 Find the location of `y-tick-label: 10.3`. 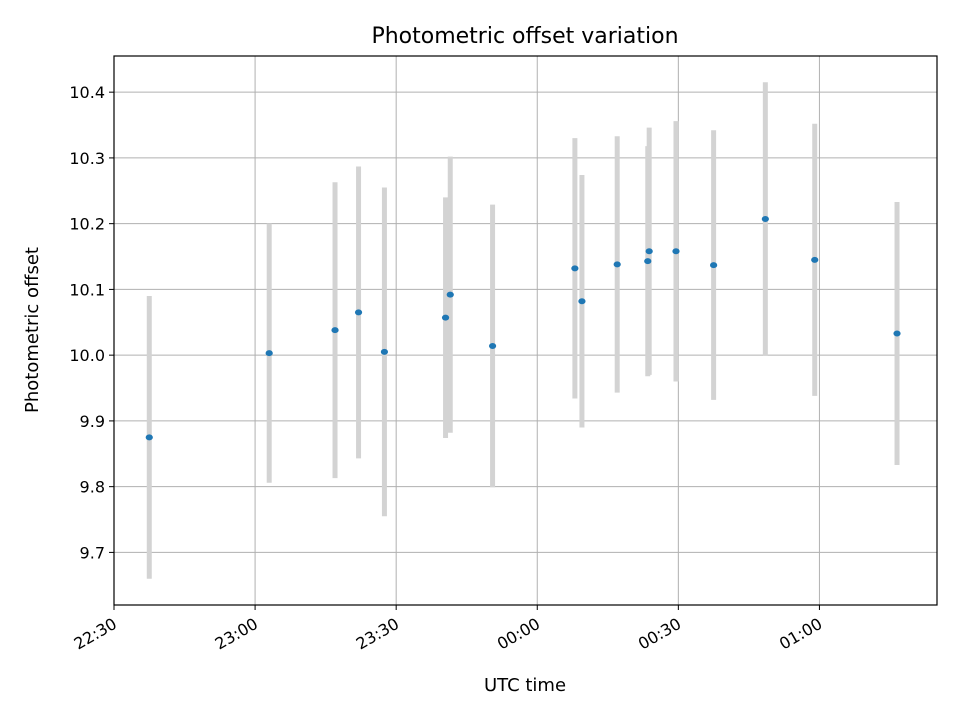

y-tick-label: 10.3 is located at coordinates (87, 158).